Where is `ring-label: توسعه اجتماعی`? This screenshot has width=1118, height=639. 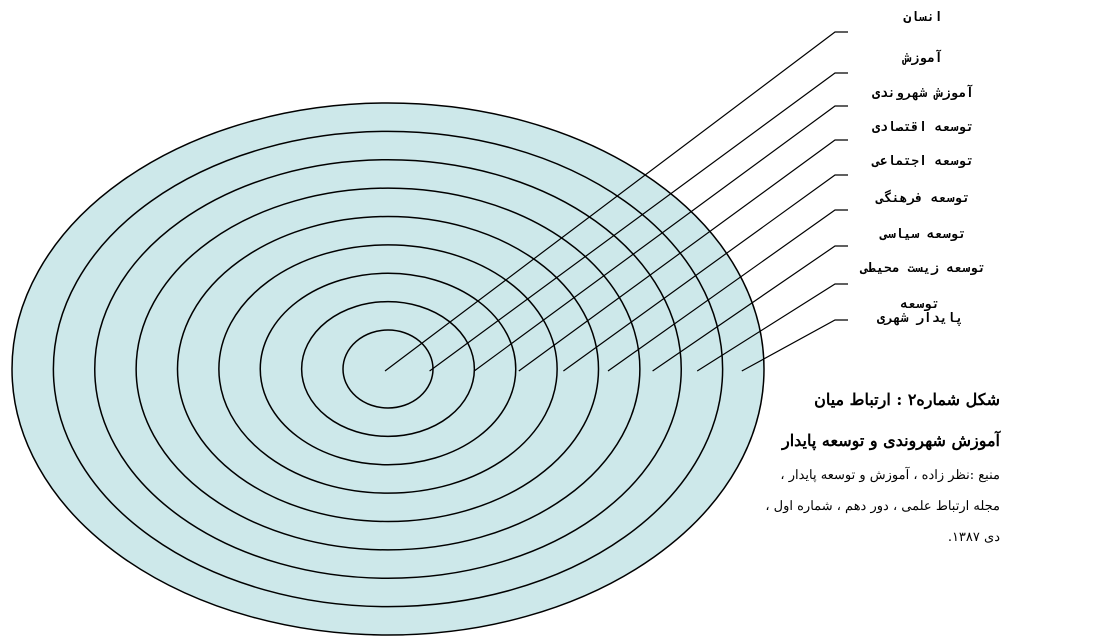 ring-label: توسعه اجتماعی is located at coordinates (923, 161).